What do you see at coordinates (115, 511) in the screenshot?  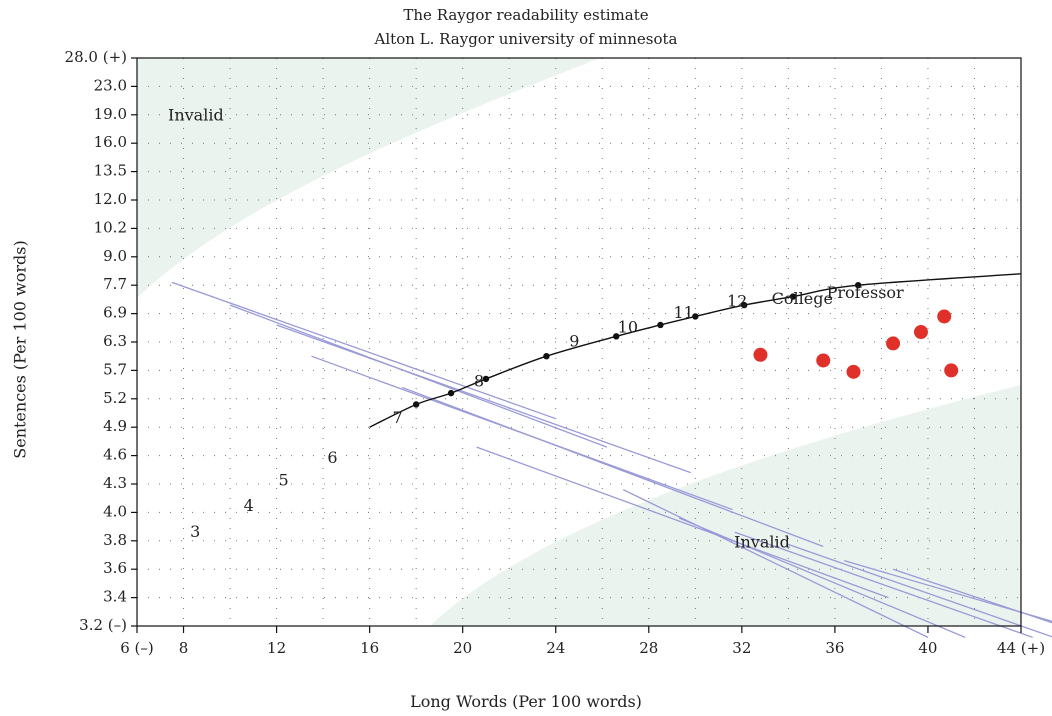 I see `y-tick-label: 4.0` at bounding box center [115, 511].